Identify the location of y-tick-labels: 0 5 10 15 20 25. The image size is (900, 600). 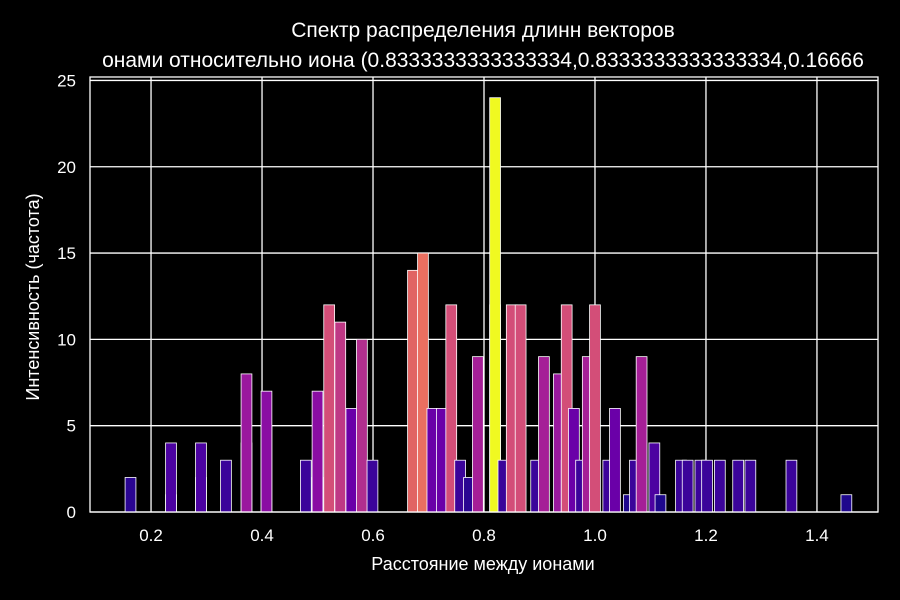
(66, 296).